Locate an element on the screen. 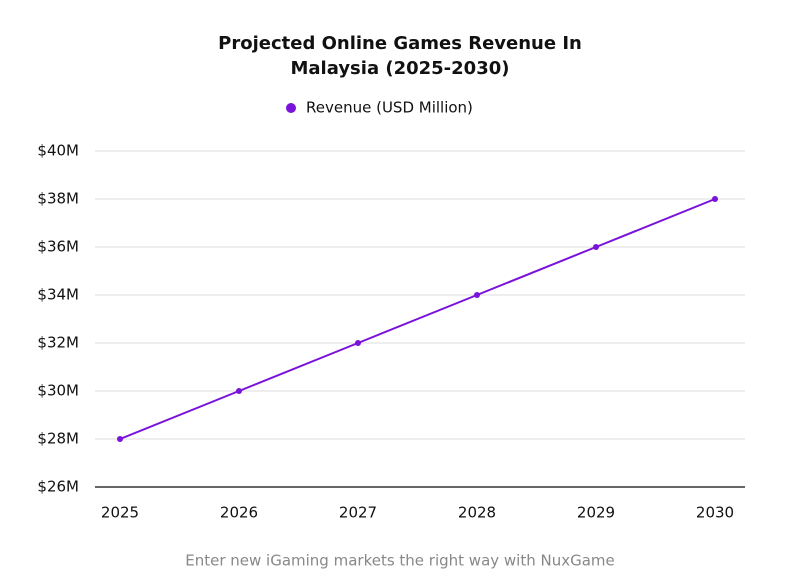 Image resolution: width=800 pixels, height=578 pixels. x-tick-label: 2028 is located at coordinates (477, 513).